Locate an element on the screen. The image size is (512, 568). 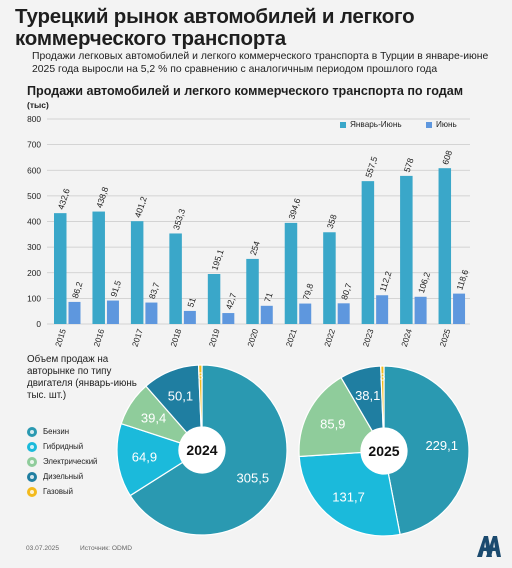
y-tick-label: 600 is located at coordinates (34, 170).